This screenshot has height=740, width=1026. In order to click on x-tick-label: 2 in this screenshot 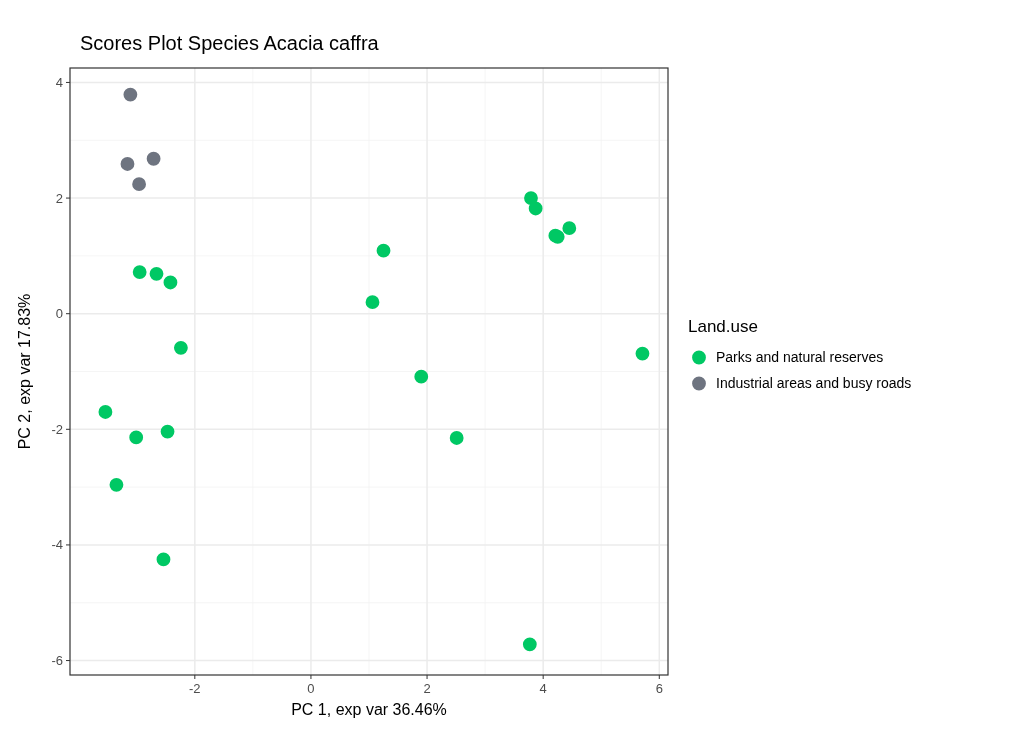, I will do `click(427, 688)`.